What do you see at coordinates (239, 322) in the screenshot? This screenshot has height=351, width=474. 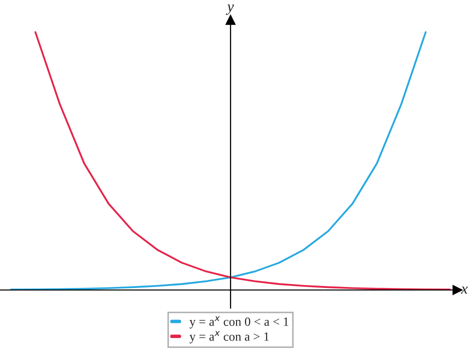 I see `legend-label: y = a$^{x}$ con 0 < a < 1` at bounding box center [239, 322].